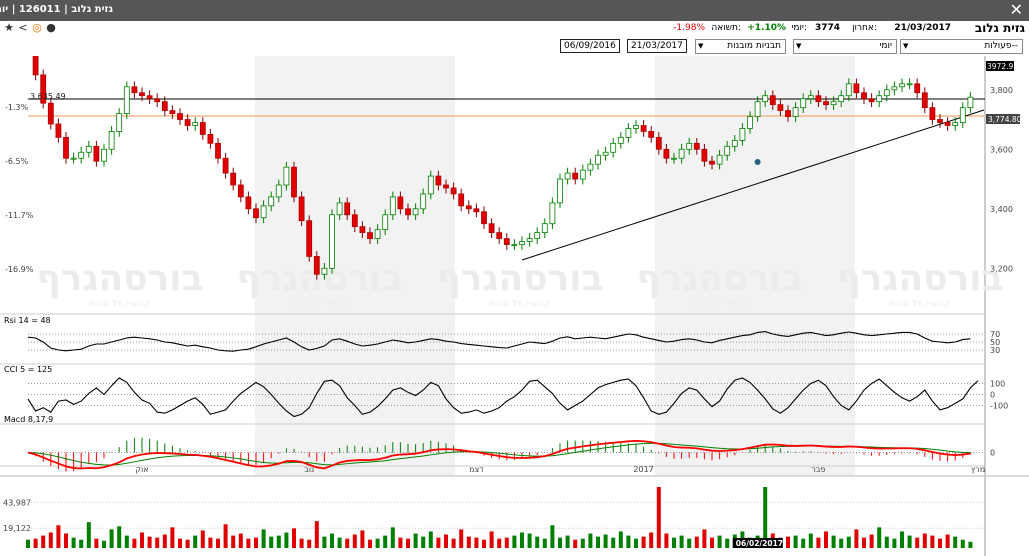 This screenshot has height=556, width=1029. Describe the element at coordinates (999, 28) in the screenshot. I see `security-name: גזית גלוב` at that location.